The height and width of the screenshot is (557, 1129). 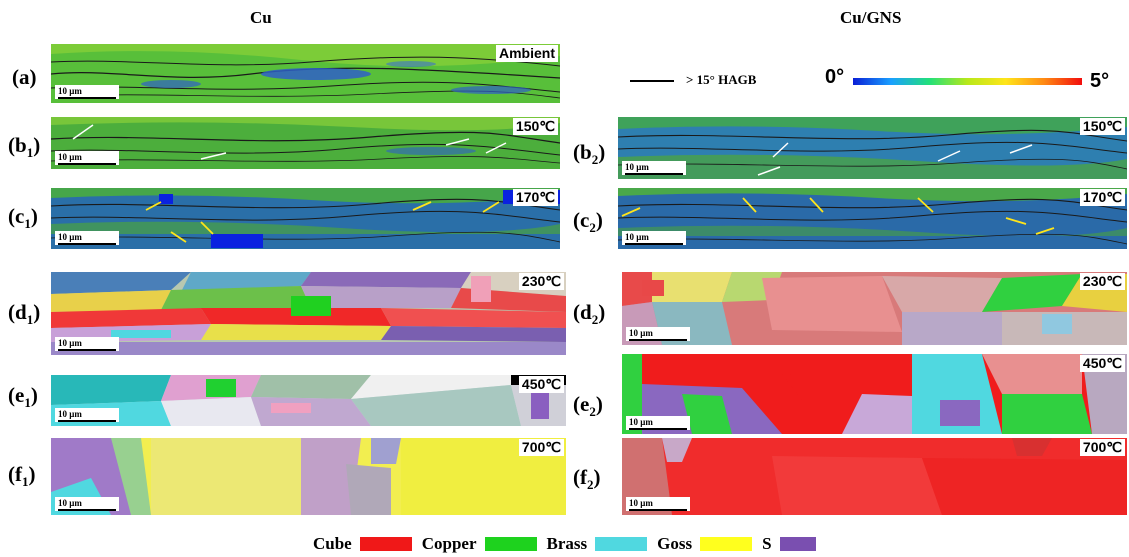 I want to click on legend-swatch-purple, so click(x=797, y=544).